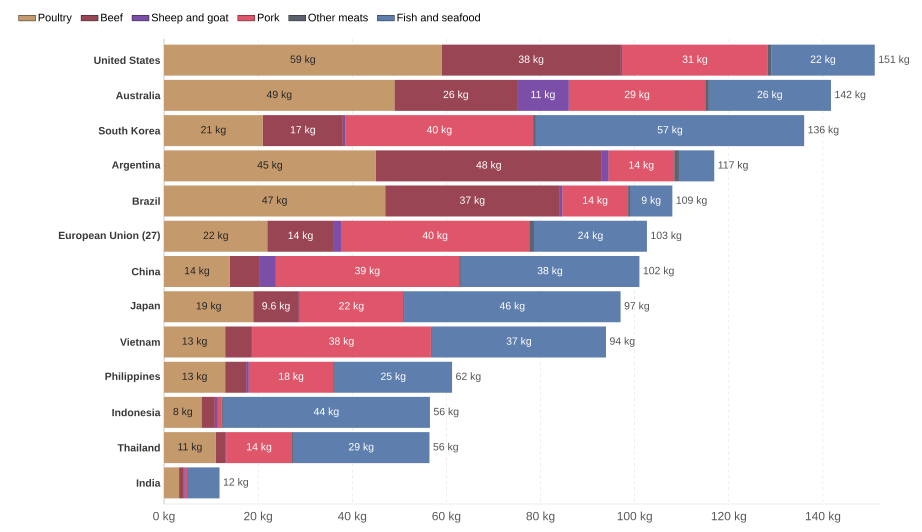 The height and width of the screenshot is (532, 922). I want to click on total-label: 136 kg, so click(823, 131).